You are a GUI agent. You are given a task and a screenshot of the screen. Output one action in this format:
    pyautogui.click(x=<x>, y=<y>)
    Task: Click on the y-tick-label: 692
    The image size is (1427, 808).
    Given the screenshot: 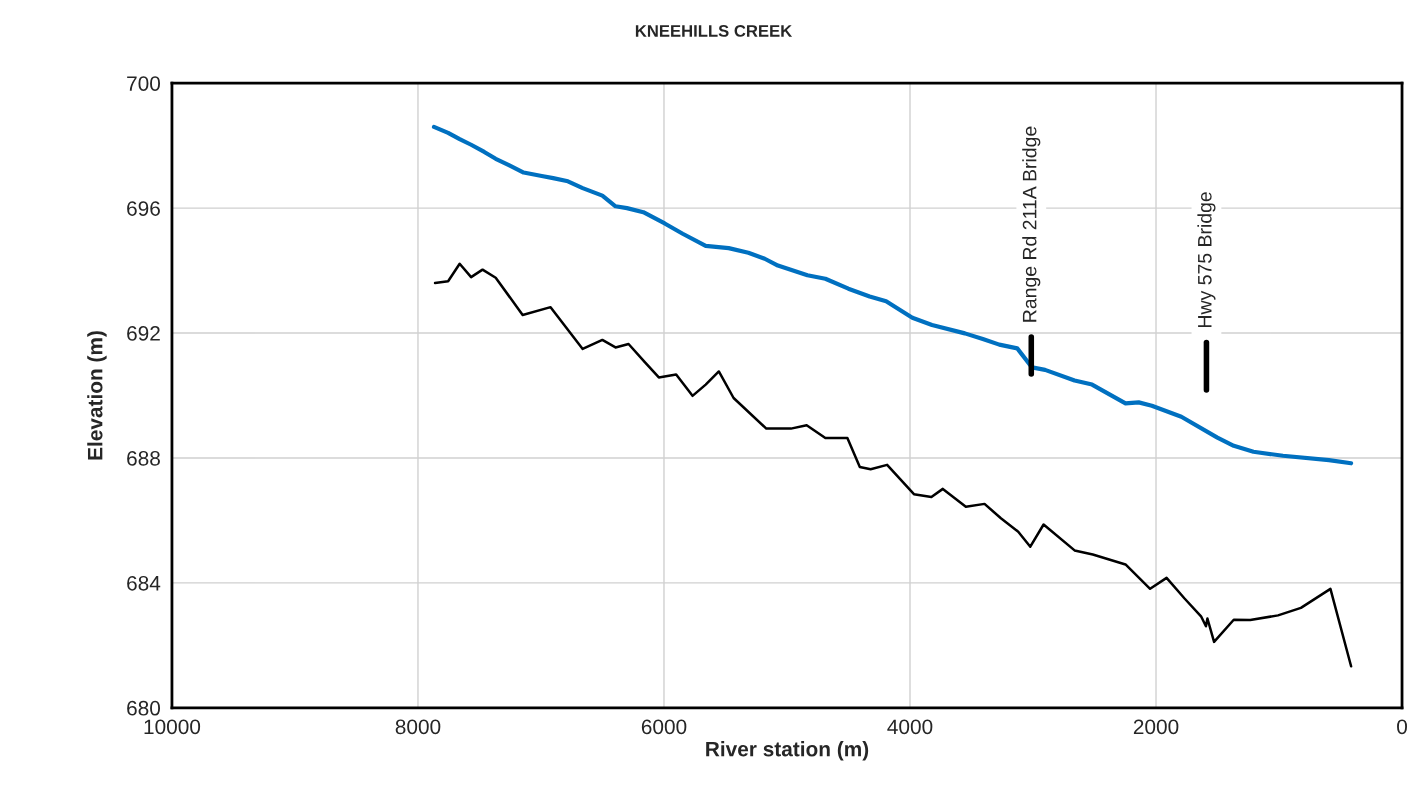 What is the action you would take?
    pyautogui.click(x=143, y=333)
    